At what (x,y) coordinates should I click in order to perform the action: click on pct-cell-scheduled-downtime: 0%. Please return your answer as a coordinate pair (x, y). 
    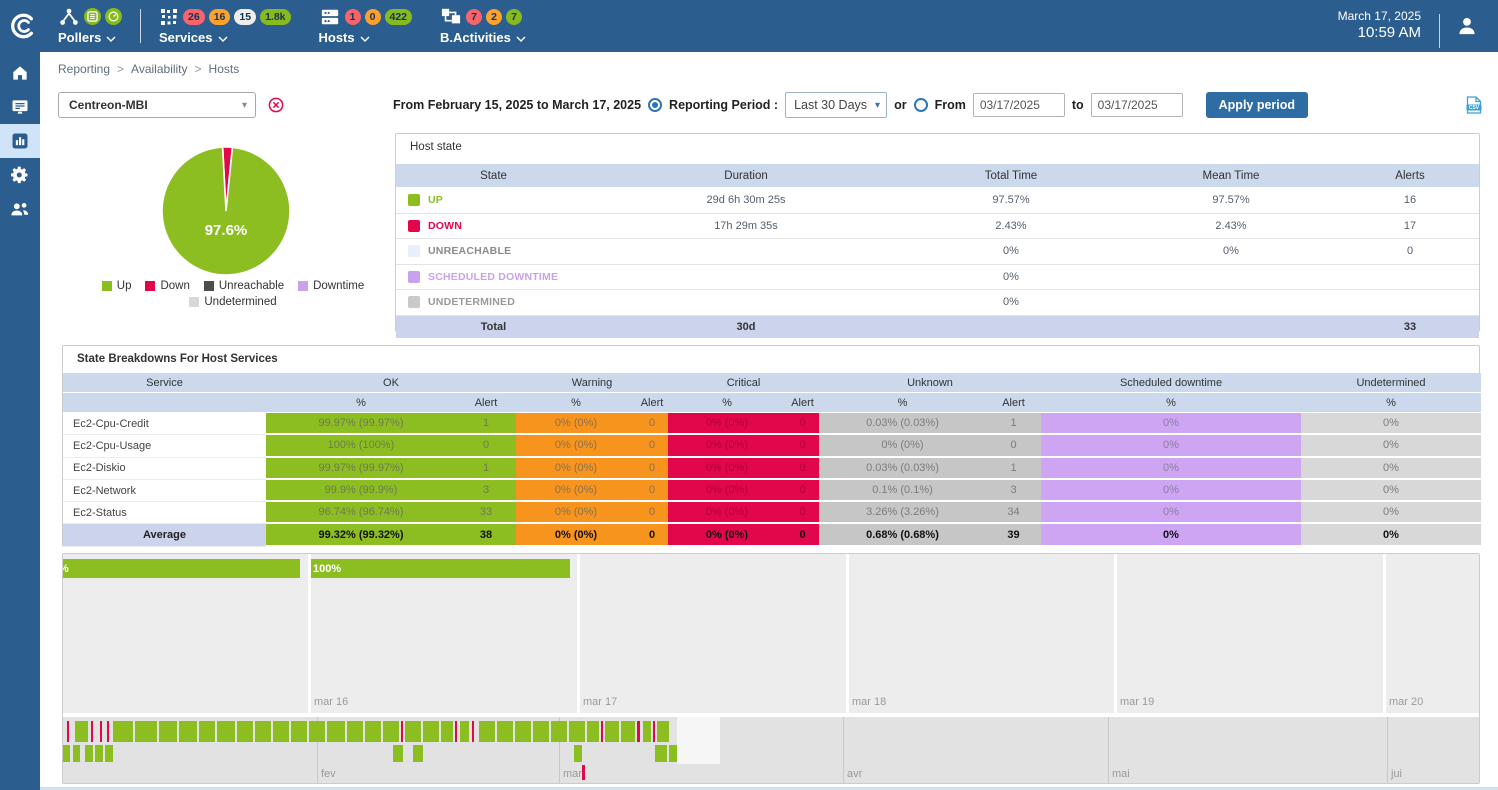
    Looking at the image, I should click on (1171, 513).